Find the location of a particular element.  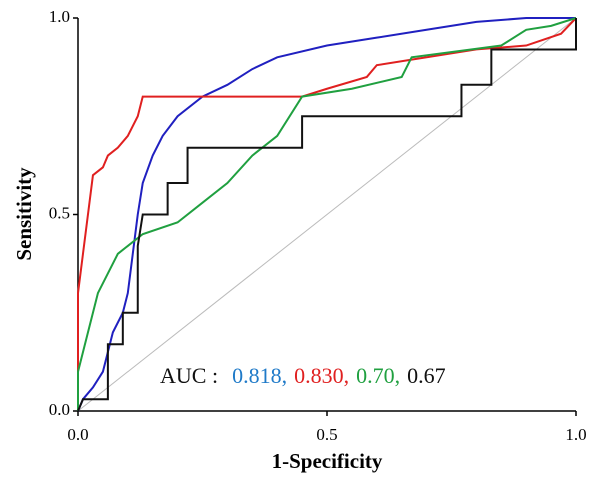

auc-part: 0.830, is located at coordinates (321, 375).